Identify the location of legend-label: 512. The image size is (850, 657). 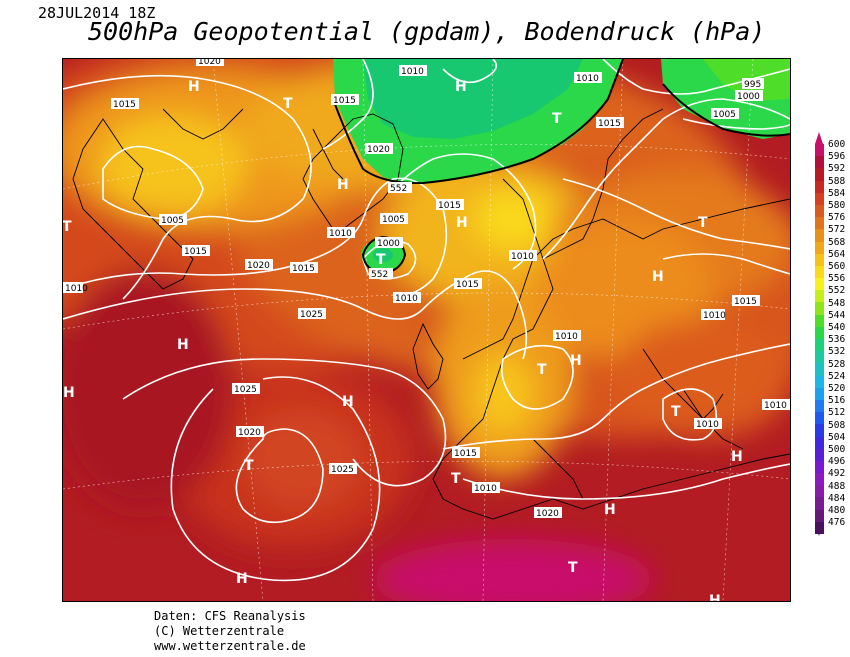
(837, 413).